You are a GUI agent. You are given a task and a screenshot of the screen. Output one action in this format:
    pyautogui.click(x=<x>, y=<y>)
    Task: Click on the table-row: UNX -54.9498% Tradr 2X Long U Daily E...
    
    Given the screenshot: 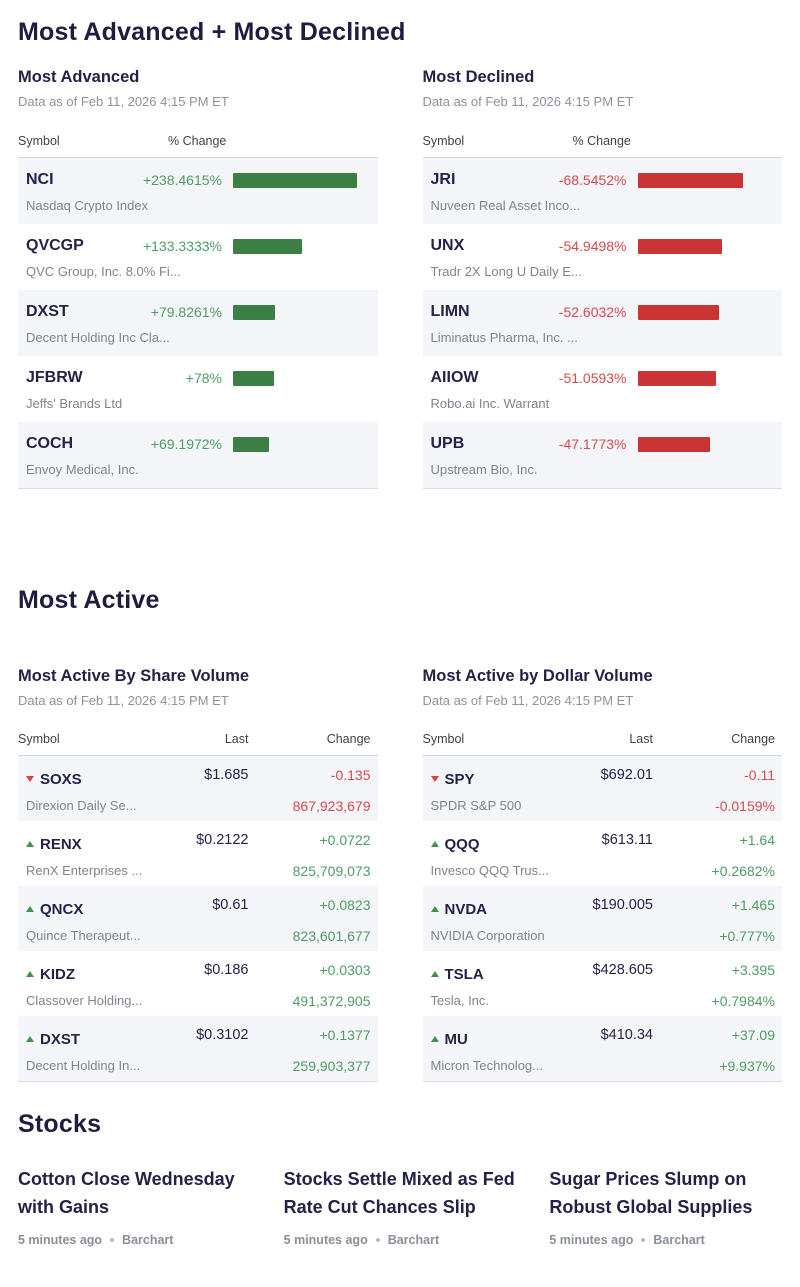 What is the action you would take?
    pyautogui.click(x=603, y=257)
    